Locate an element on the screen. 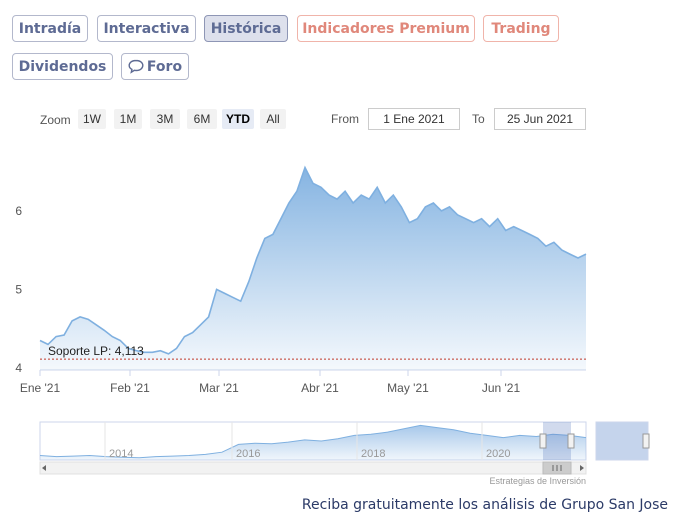 Image resolution: width=676 pixels, height=523 pixels. y-tick-label: 4 is located at coordinates (18, 368).